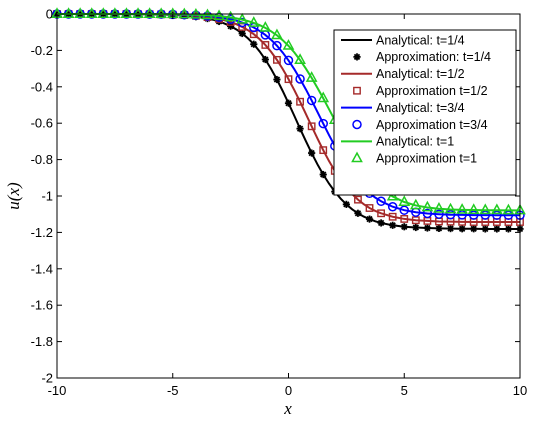 This screenshot has height=433, width=550. I want to click on y-tick-label: -0.6, so click(42, 123).